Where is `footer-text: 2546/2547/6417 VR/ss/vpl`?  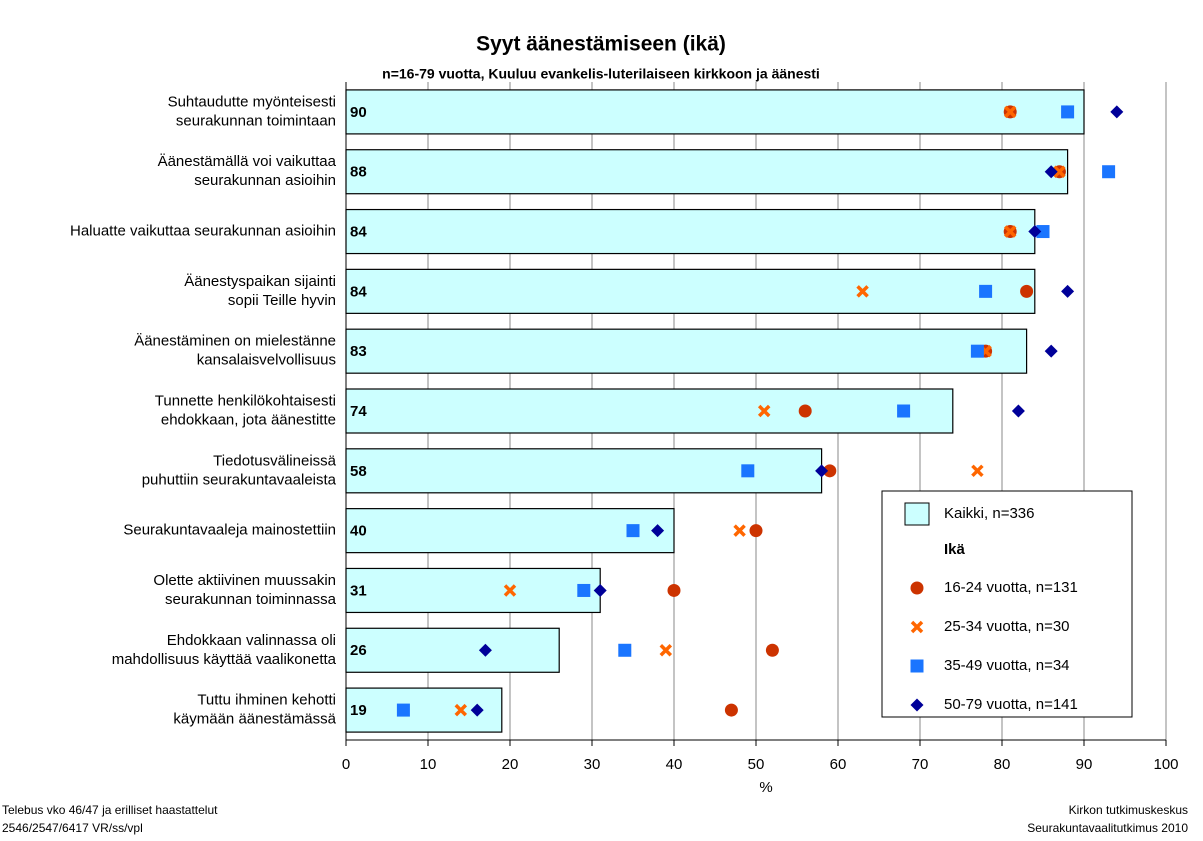
footer-text: 2546/2547/6417 VR/ss/vpl is located at coordinates (72, 828).